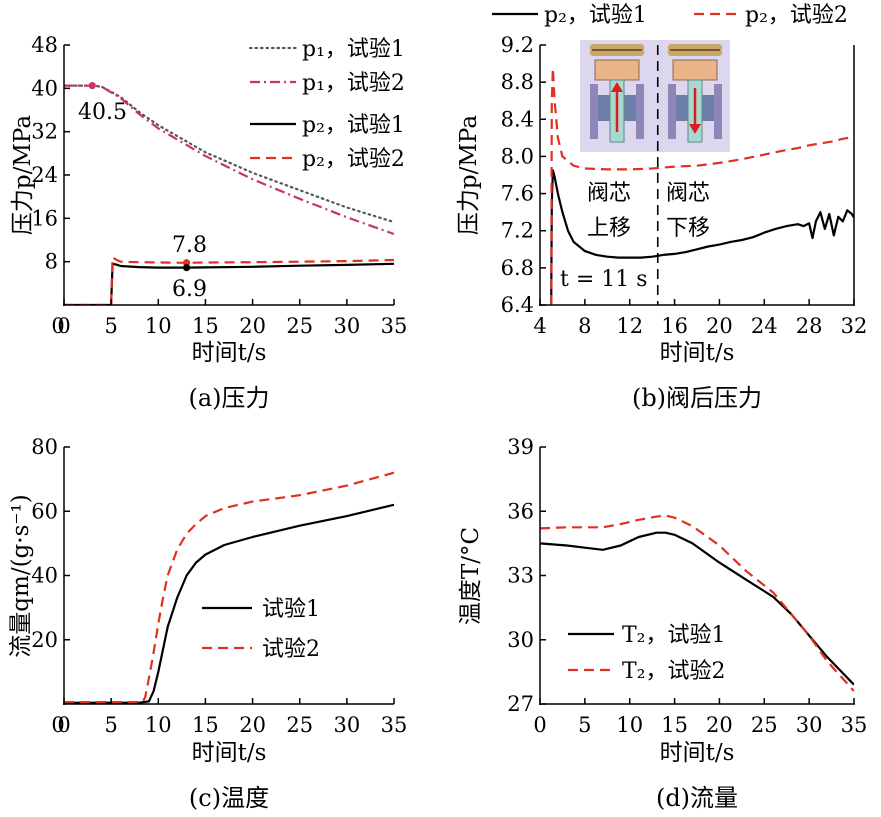 The width and height of the screenshot is (881, 817). I want to click on panel-a-series, so click(229, 194).